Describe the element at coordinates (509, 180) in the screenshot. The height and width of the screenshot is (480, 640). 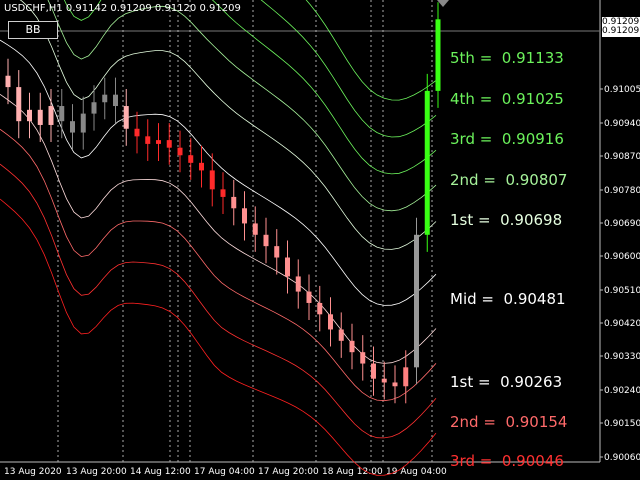
I see `band-level-2nd-upper: 2nd = 0.90807` at that location.